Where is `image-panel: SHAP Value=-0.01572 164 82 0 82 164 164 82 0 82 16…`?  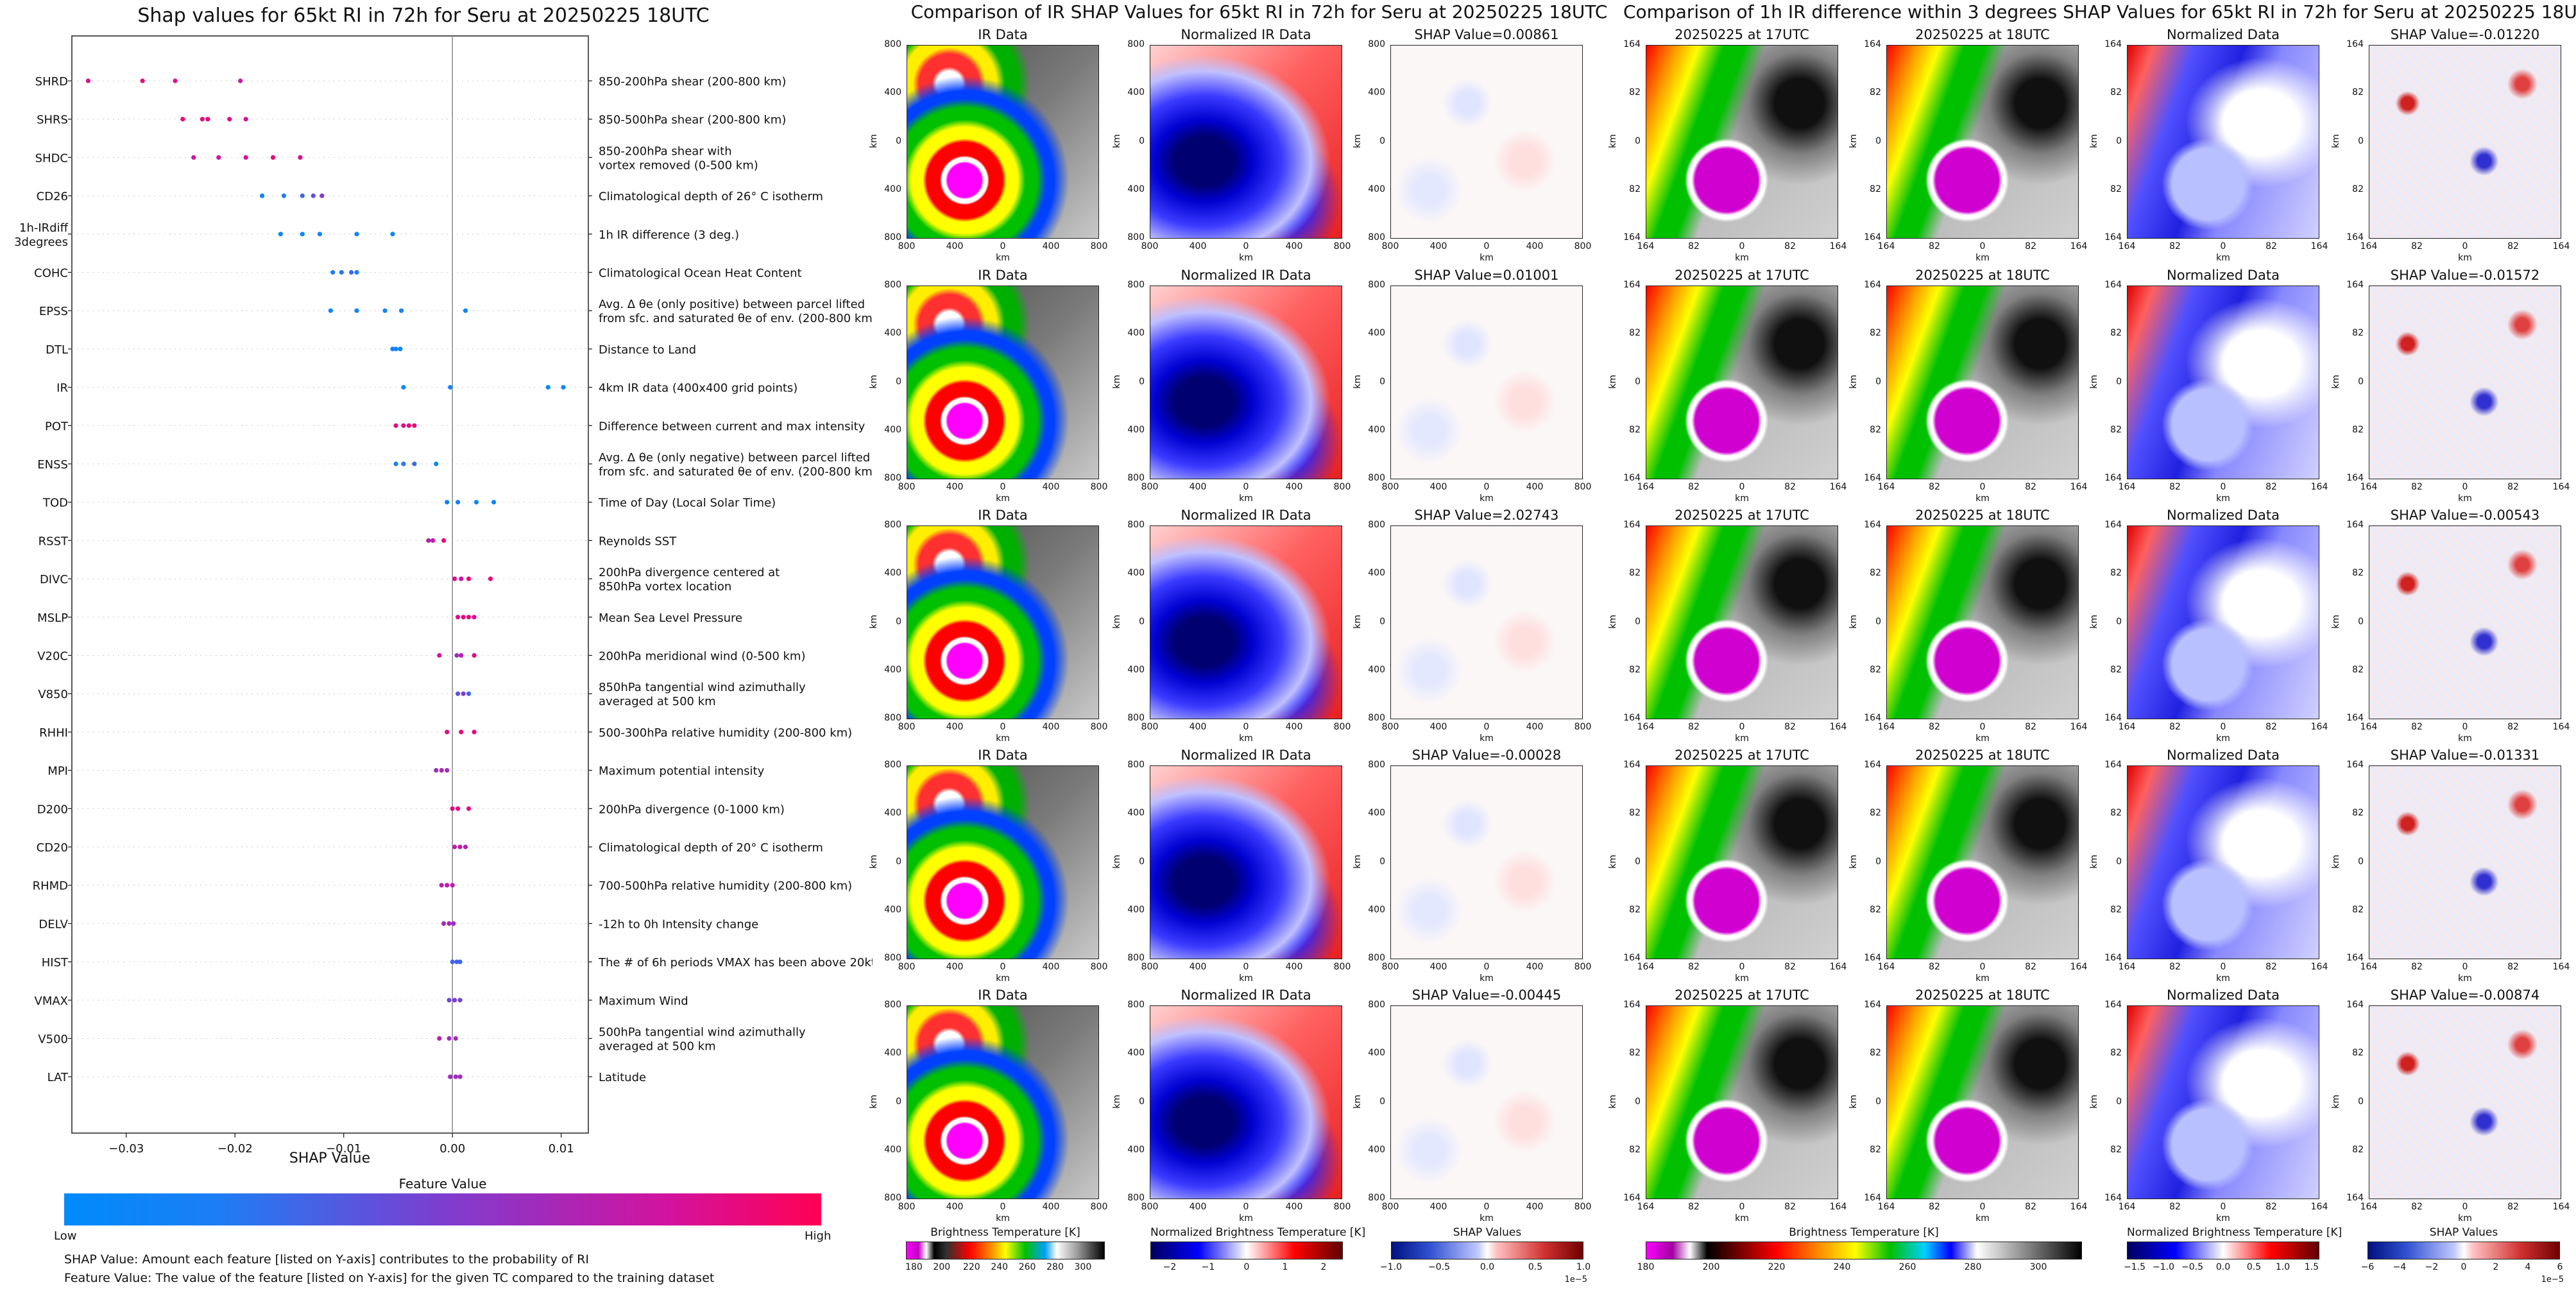
image-panel: SHAP Value=-0.01572 164 82 0 82 164 164 82 0 82 16… is located at coordinates (2450, 386).